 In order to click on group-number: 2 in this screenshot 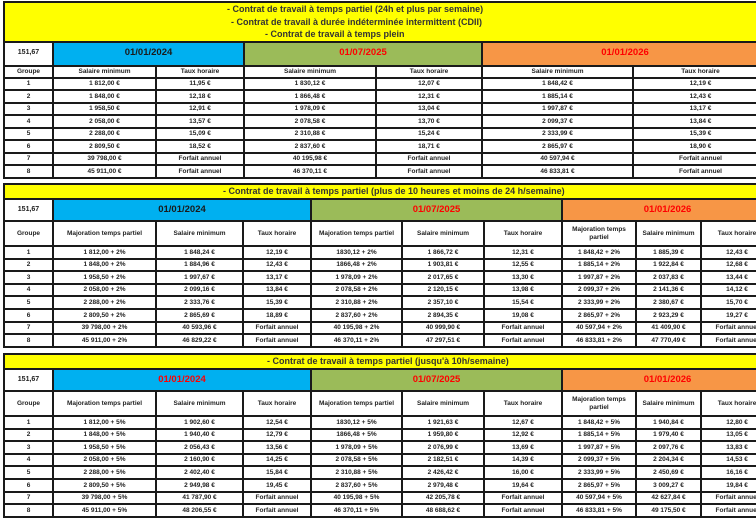, I will do `click(28, 435)`.